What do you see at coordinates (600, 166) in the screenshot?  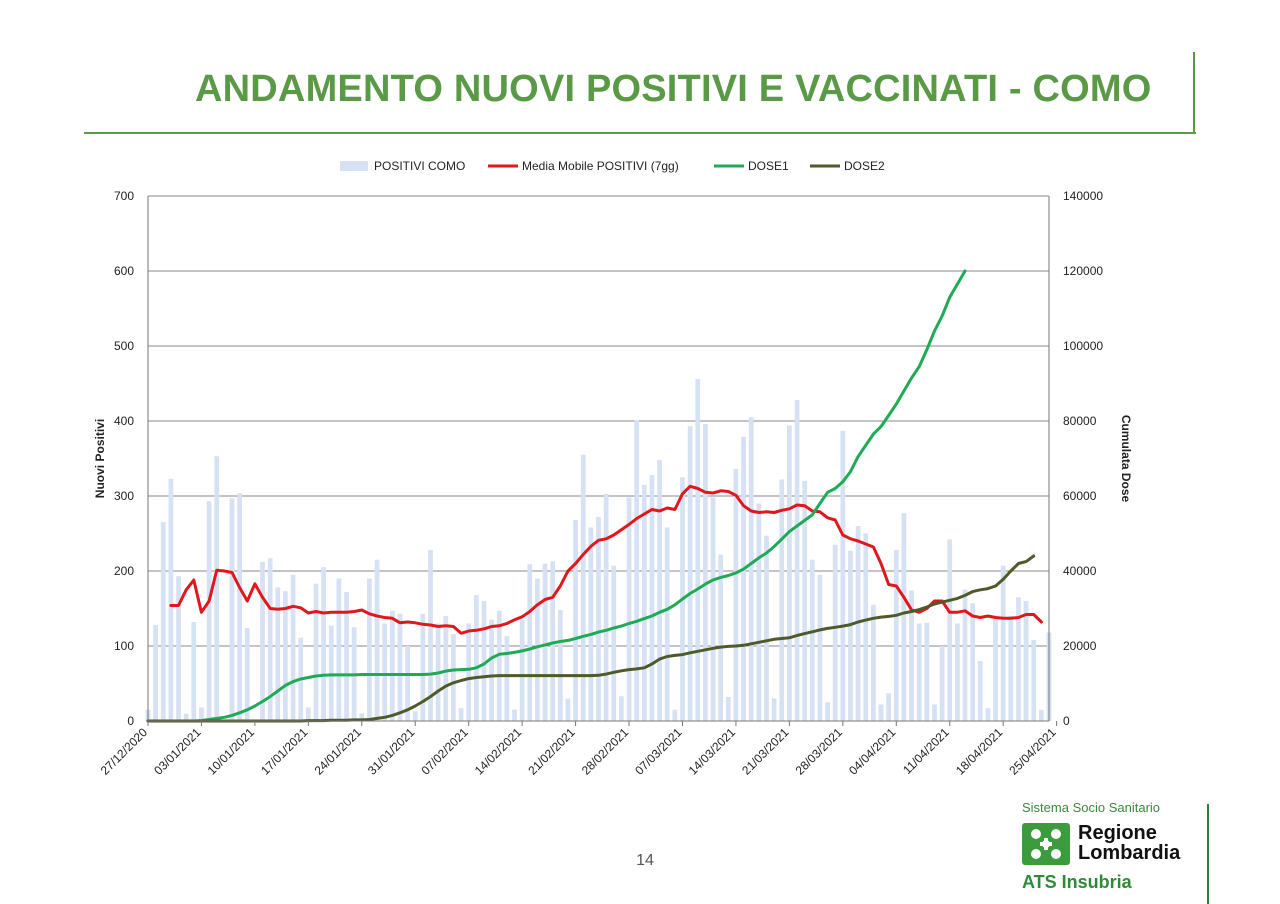 I see `legend-label: Media Mobile POSITIVI (7gg)` at bounding box center [600, 166].